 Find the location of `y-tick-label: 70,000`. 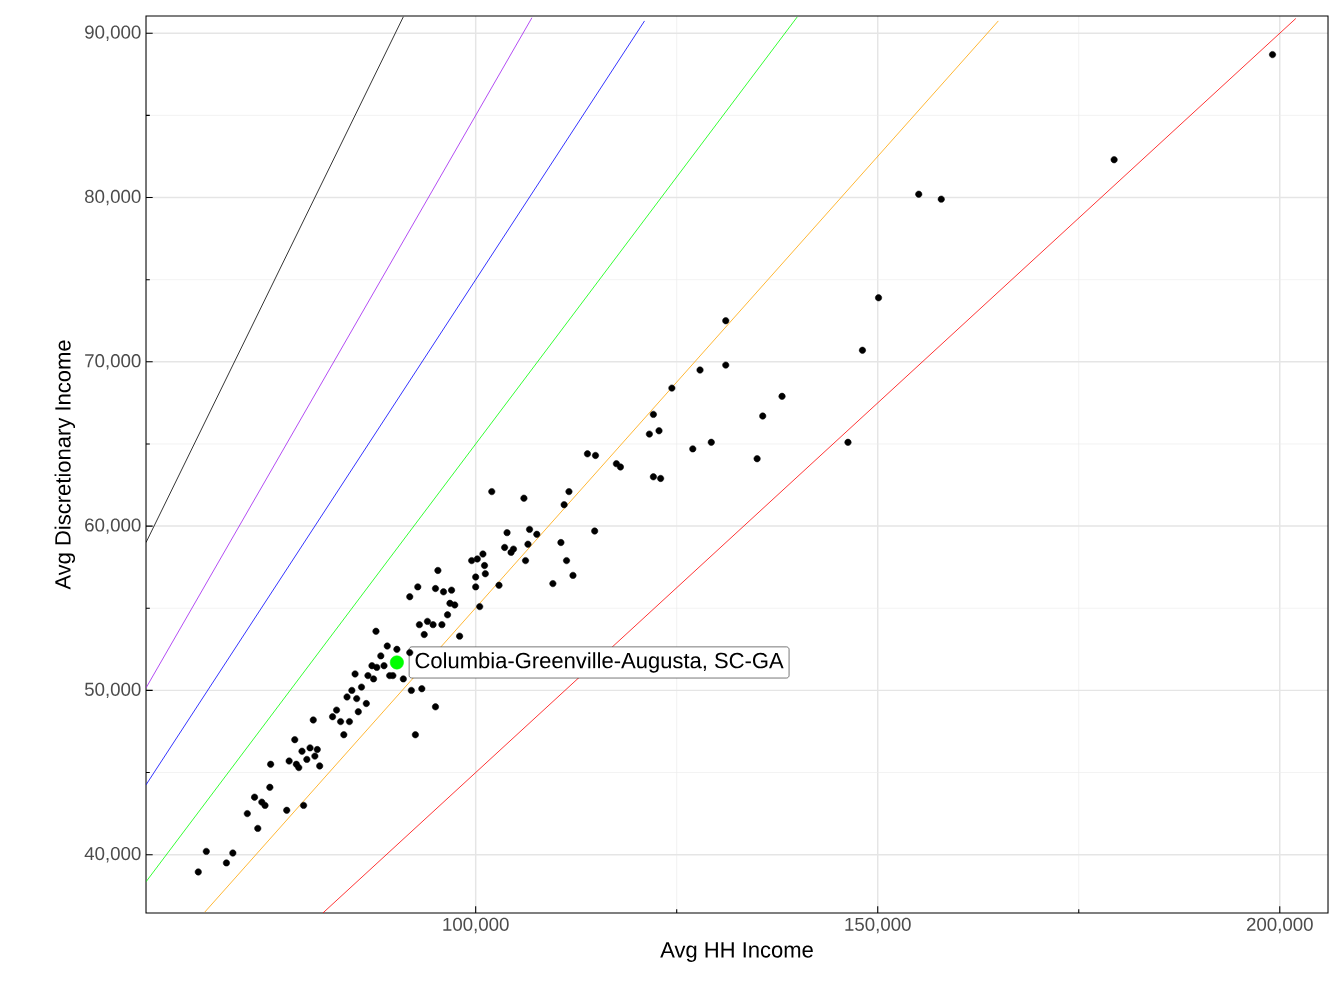

y-tick-label: 70,000 is located at coordinates (113, 362).